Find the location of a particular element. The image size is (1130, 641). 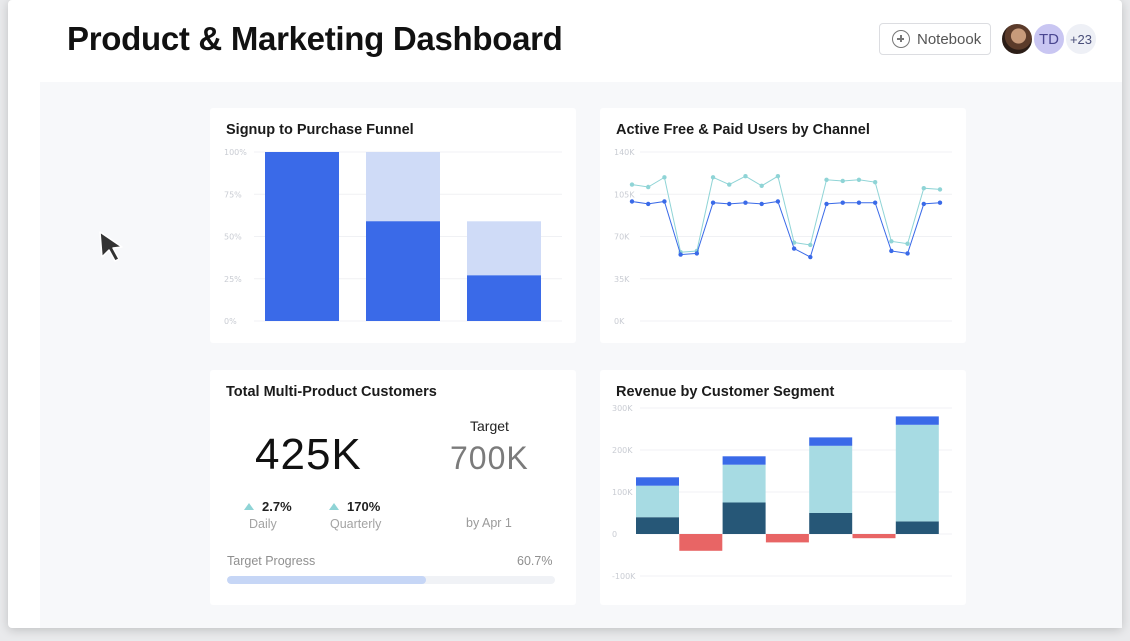

quarterly-label: Quarterly is located at coordinates (356, 524).